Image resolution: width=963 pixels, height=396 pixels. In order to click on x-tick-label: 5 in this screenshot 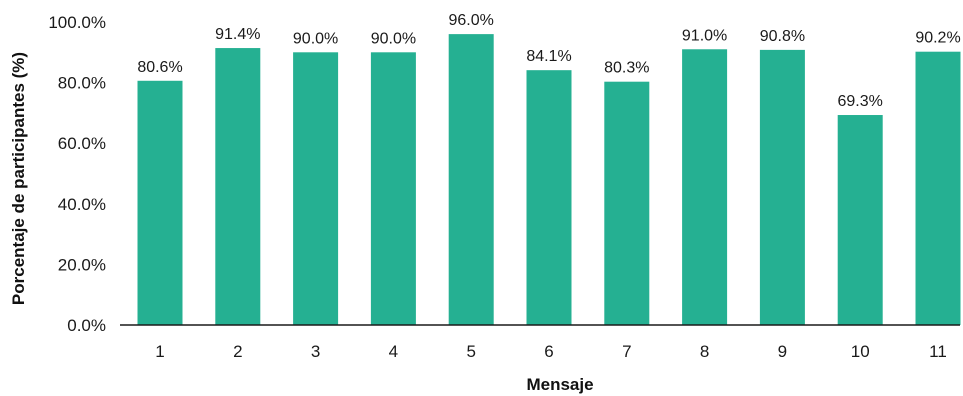, I will do `click(470, 351)`.